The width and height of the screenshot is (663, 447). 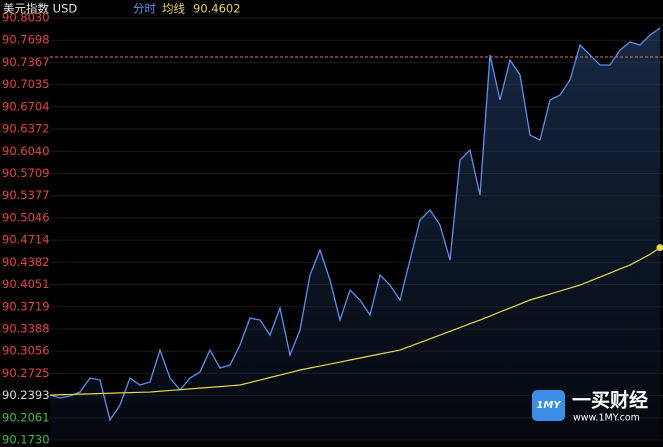 I want to click on y-tick-label: 90.5046, so click(x=26, y=217).